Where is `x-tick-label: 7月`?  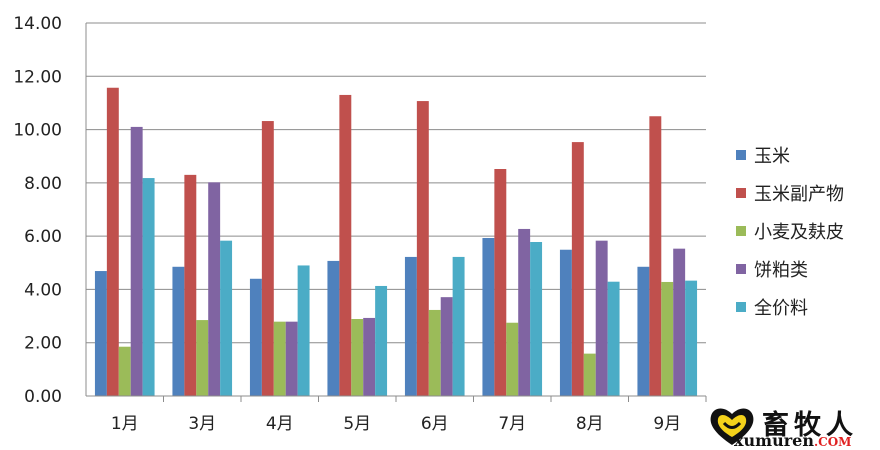 x-tick-label: 7月 is located at coordinates (512, 424).